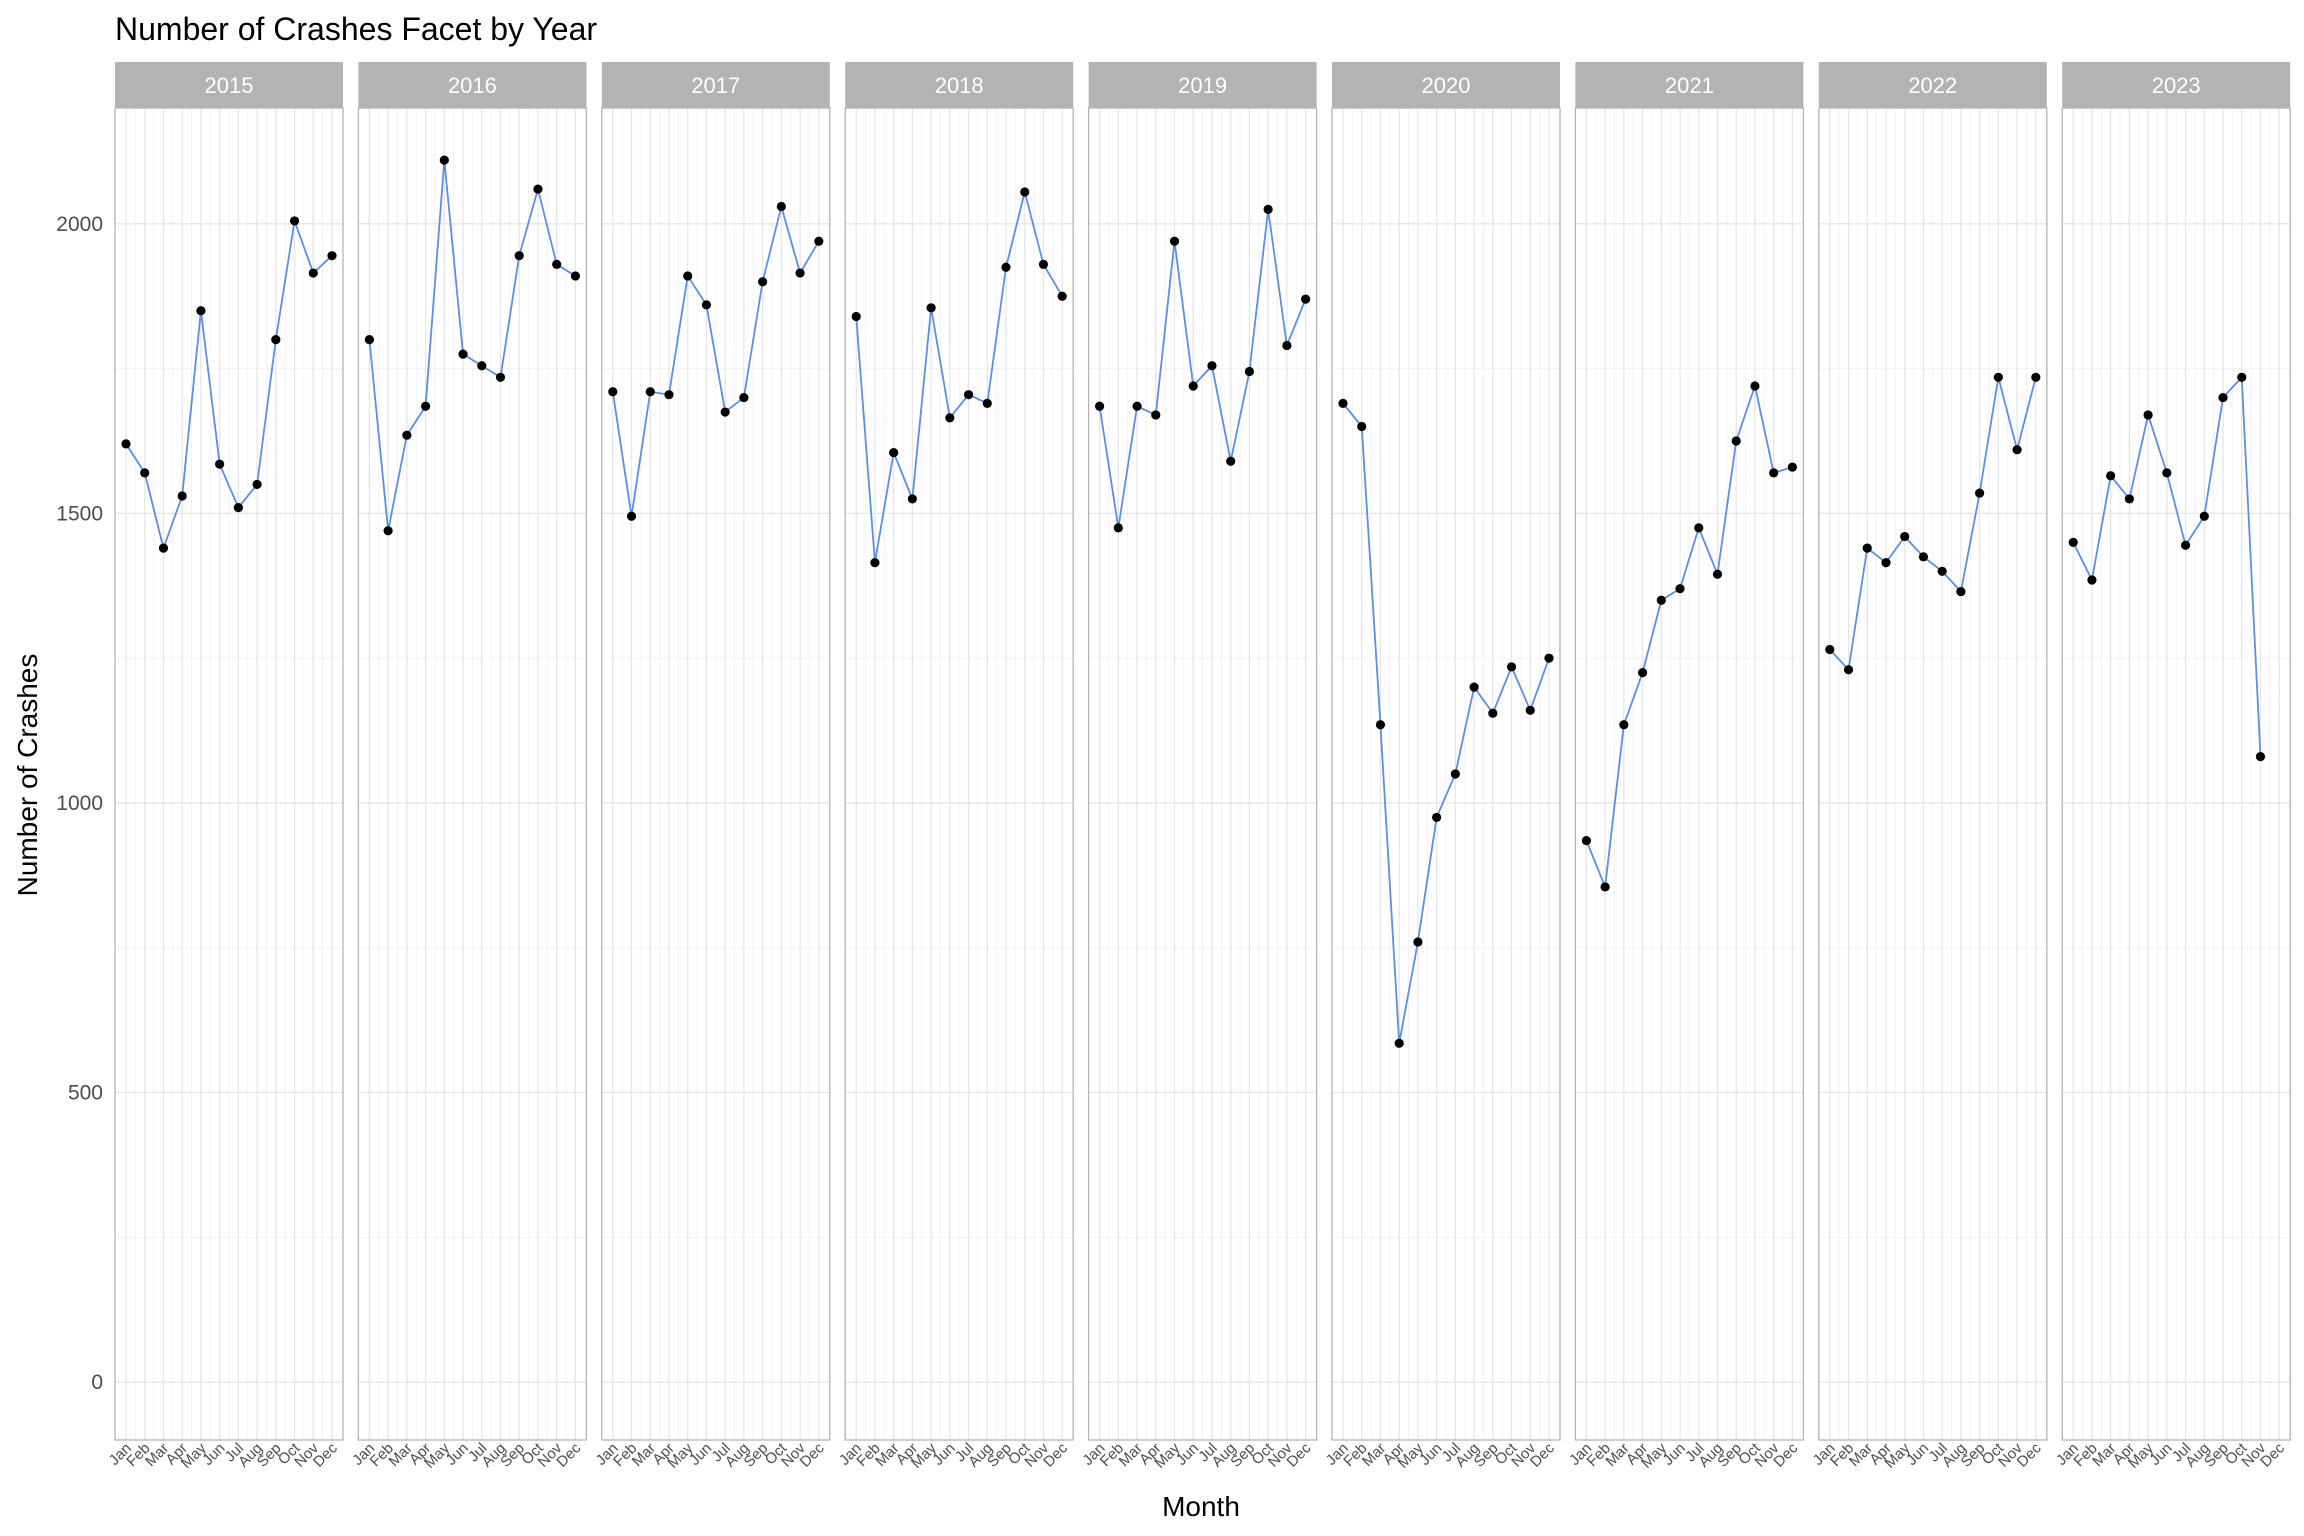 The image size is (2304, 1536). I want to click on facet-strip-label: 2019, so click(1202, 85).